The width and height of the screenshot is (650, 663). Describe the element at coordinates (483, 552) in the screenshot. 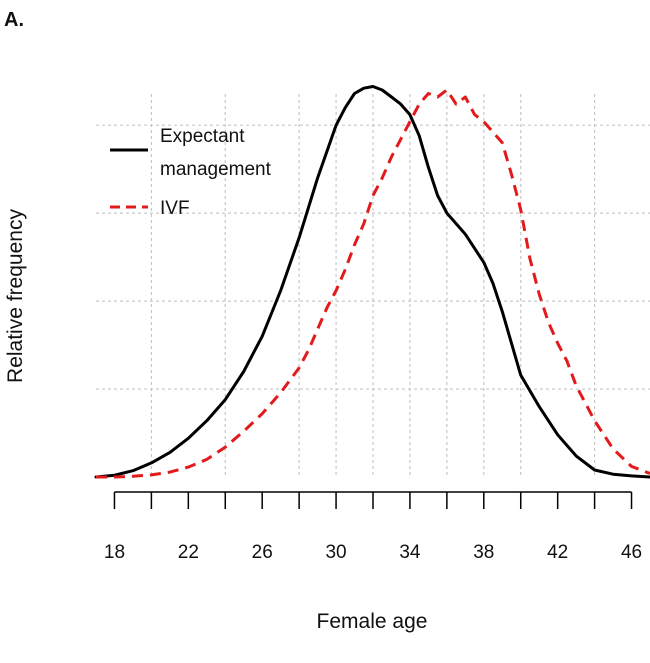

I see `x-tick-label-38: 38` at that location.